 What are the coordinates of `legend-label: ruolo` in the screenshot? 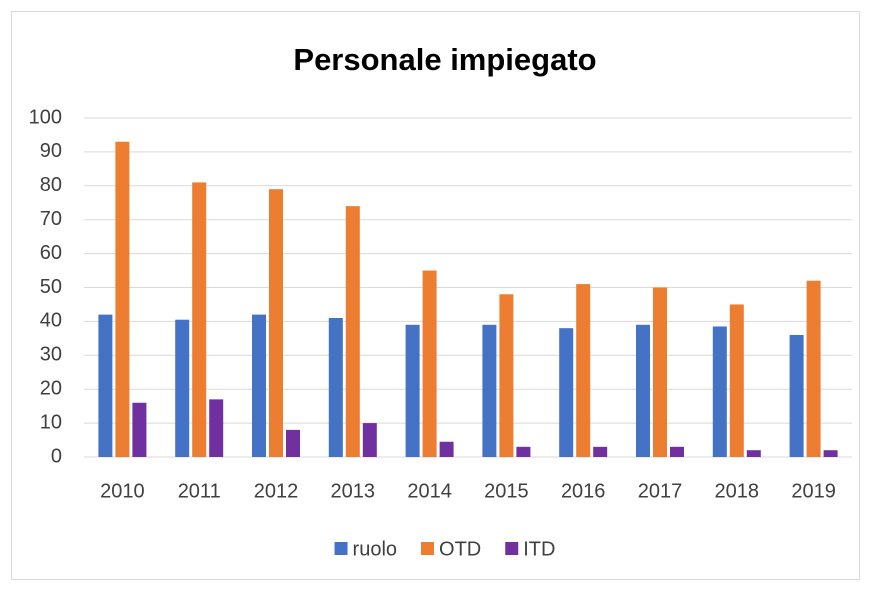 It's located at (375, 549).